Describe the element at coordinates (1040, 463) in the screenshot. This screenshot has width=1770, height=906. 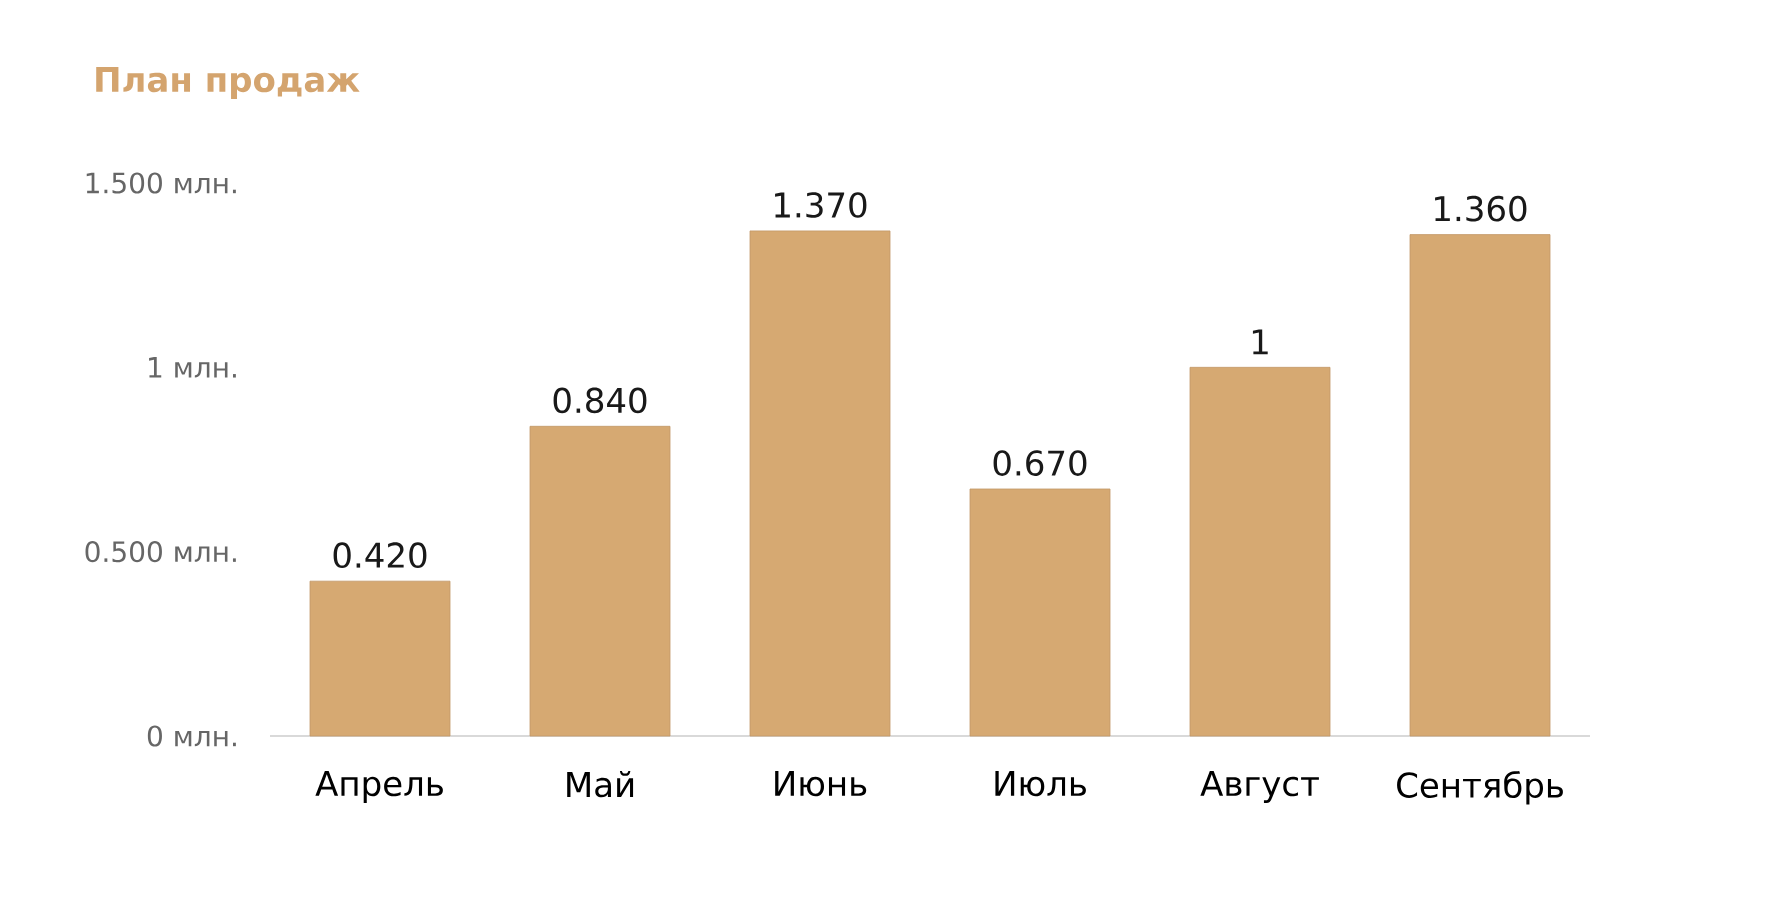
I see `data-label: 0.670` at that location.